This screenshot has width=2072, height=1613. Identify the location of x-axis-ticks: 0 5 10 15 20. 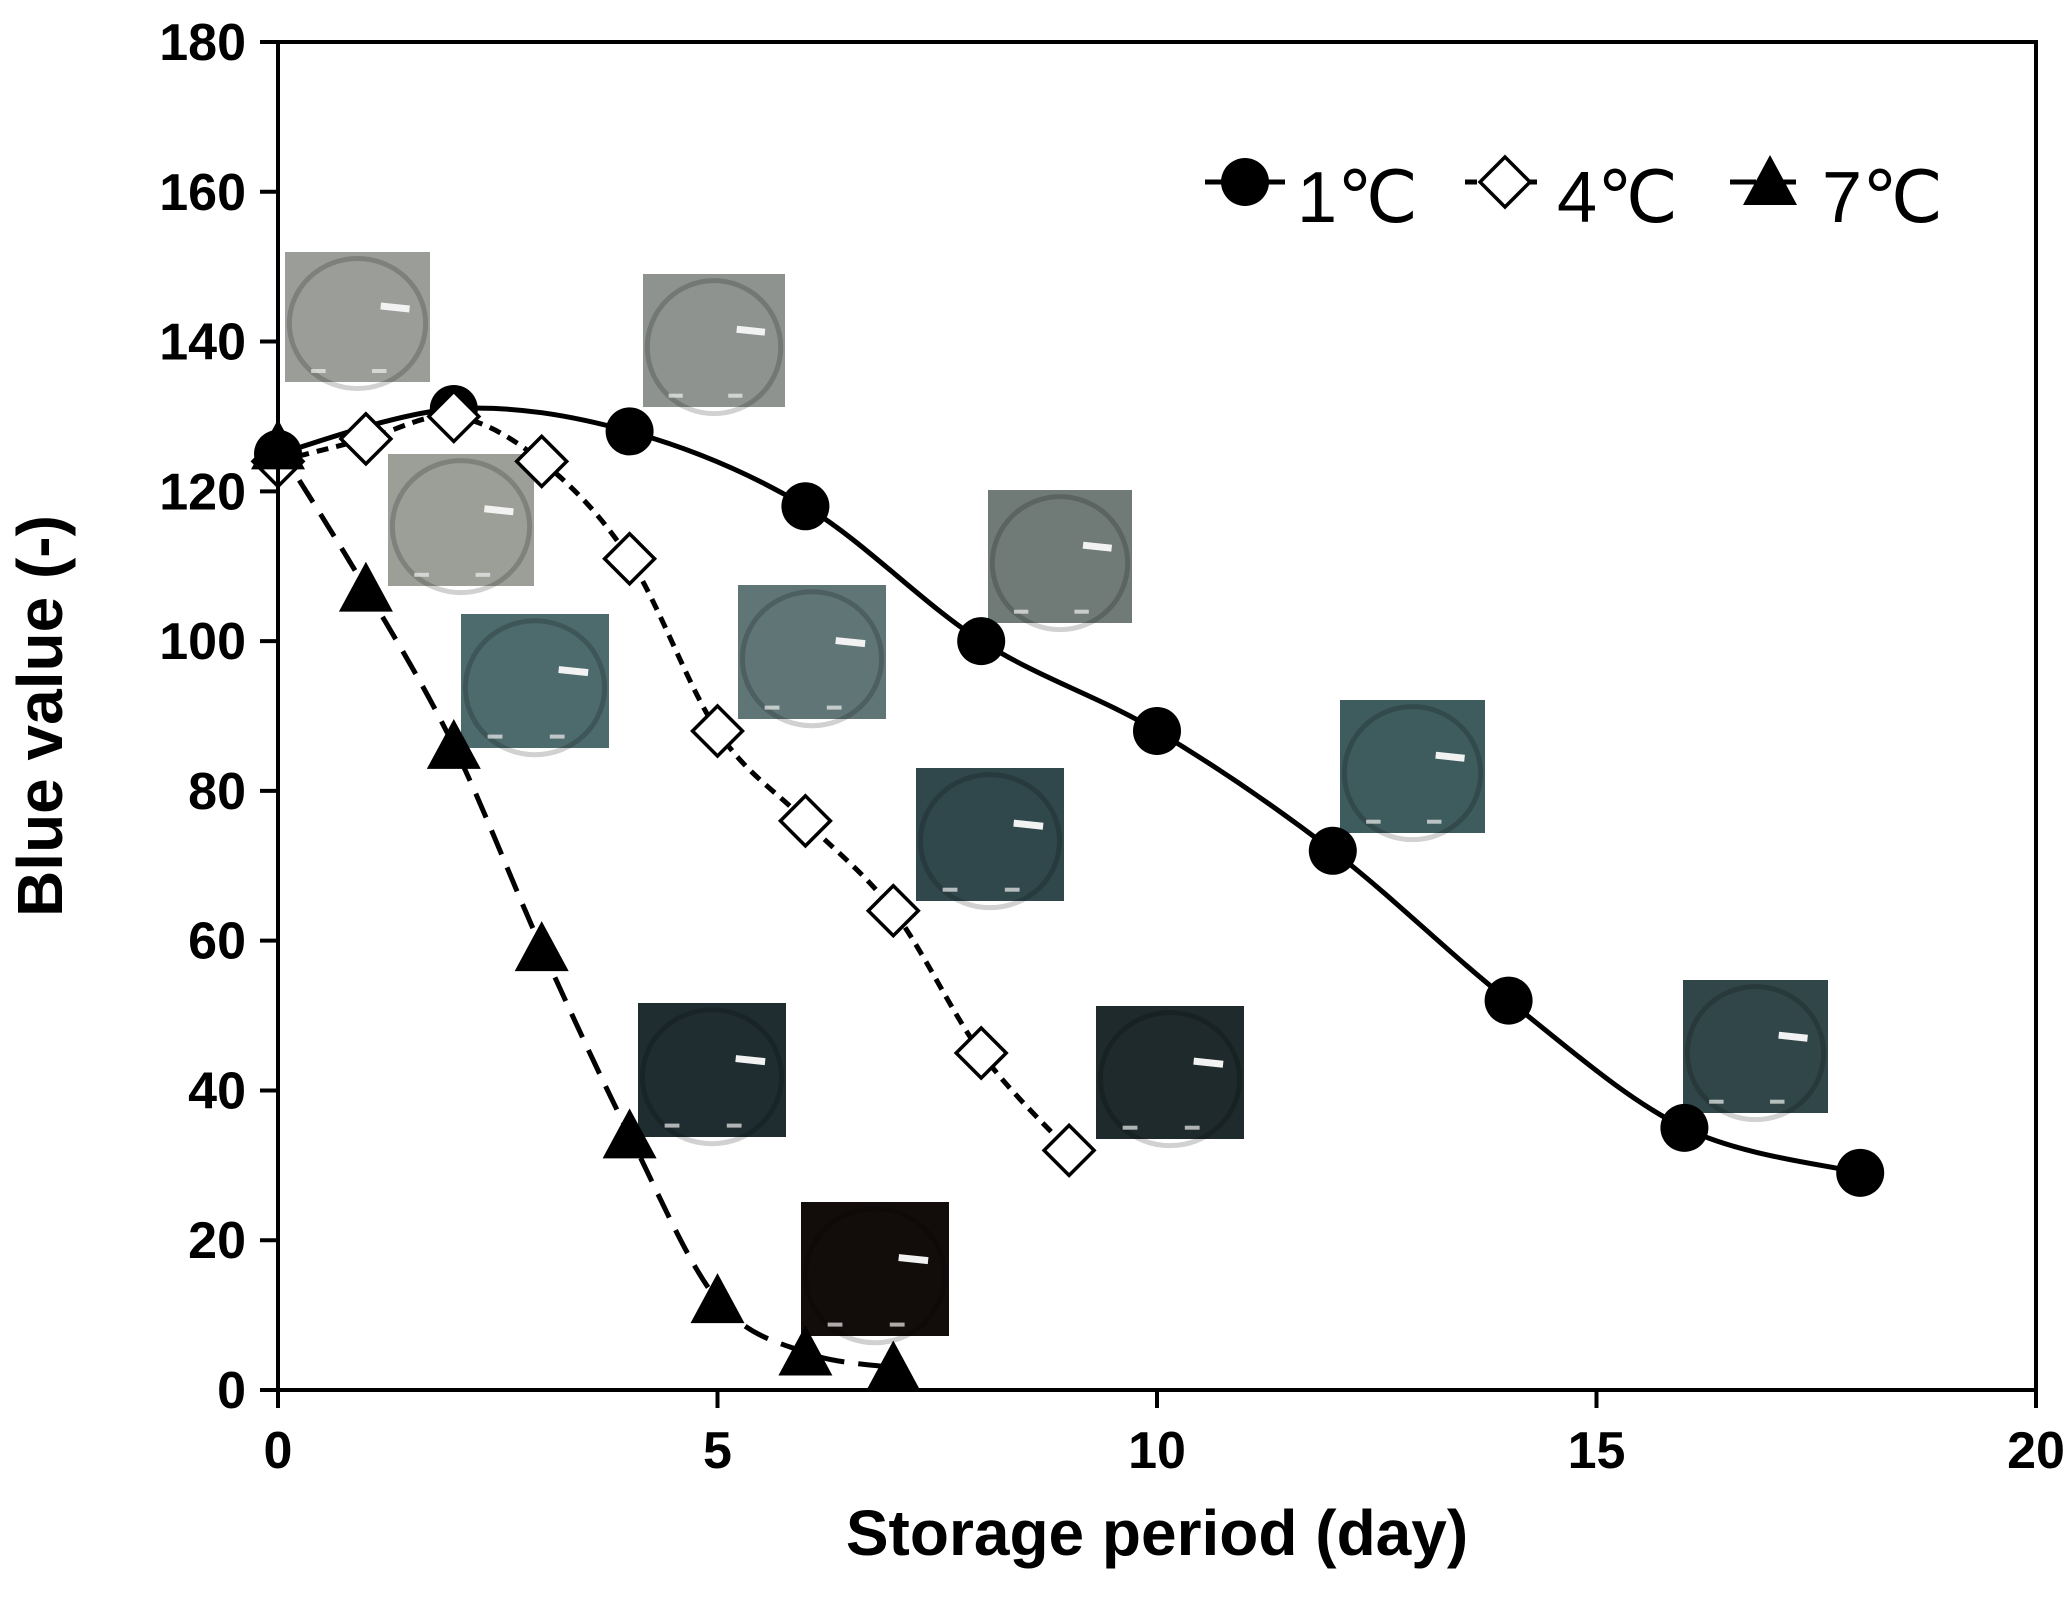
(1164, 1435).